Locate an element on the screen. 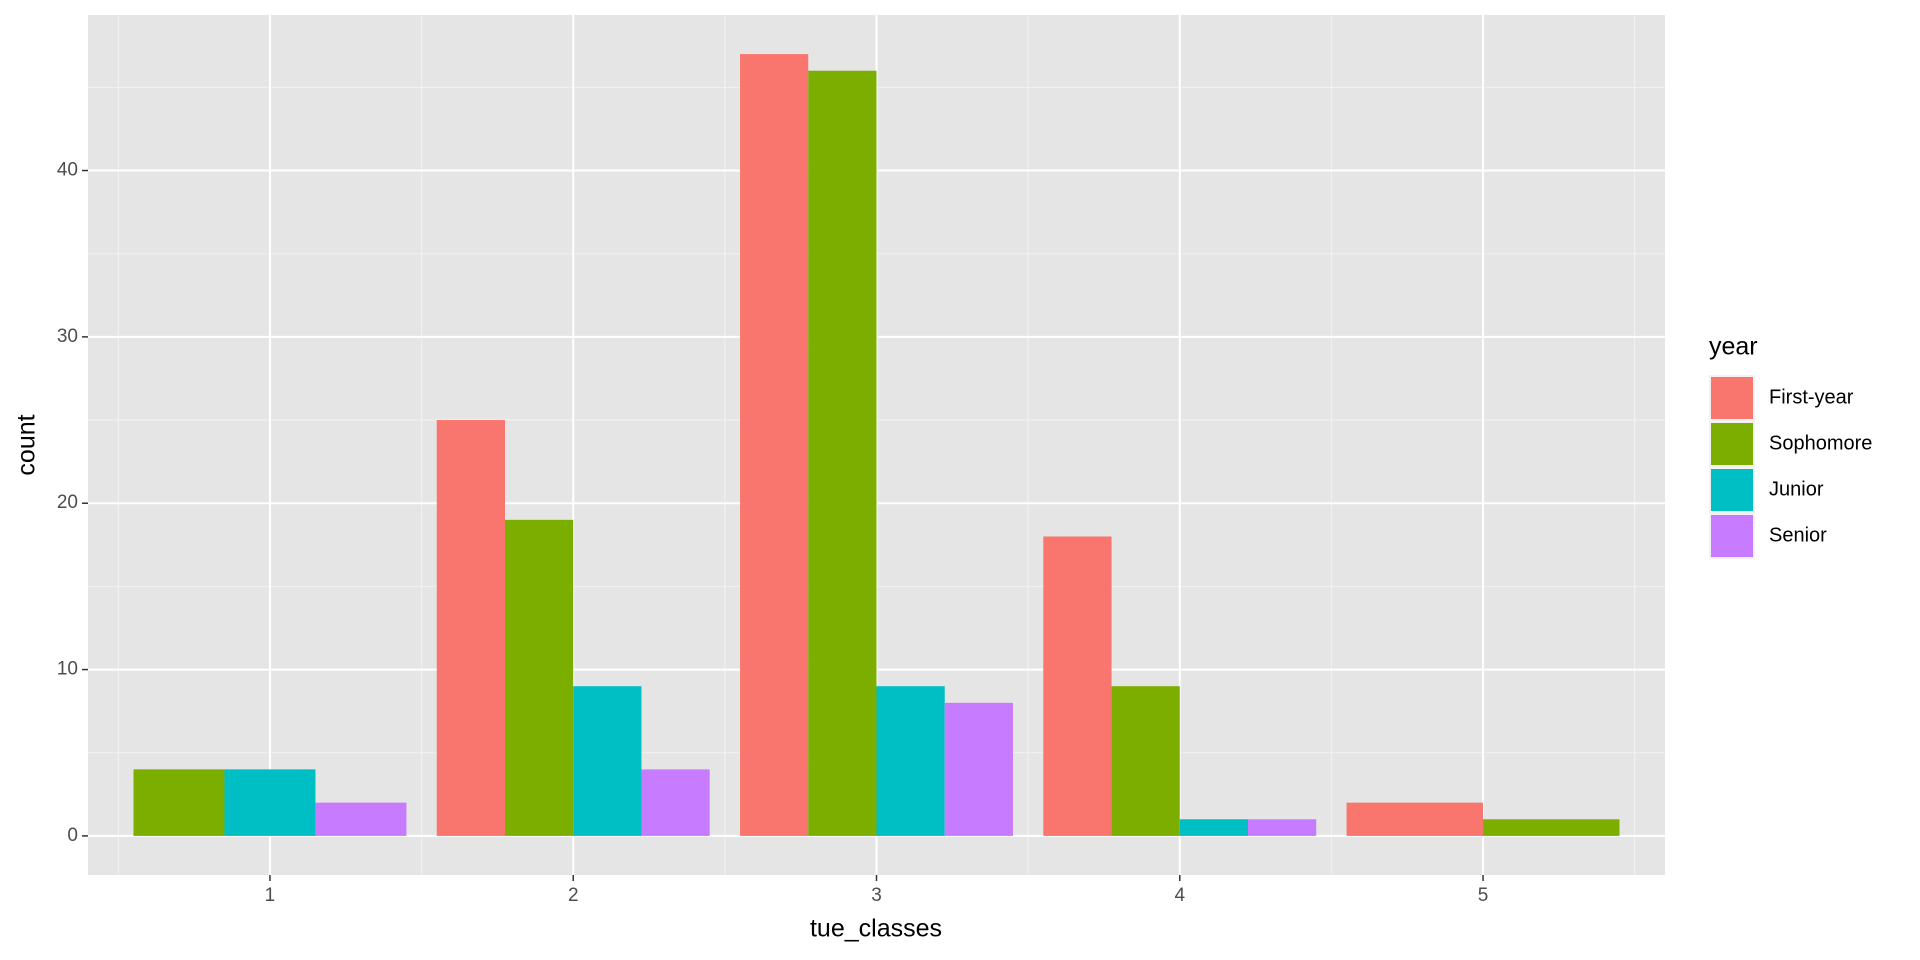 Image resolution: width=1920 pixels, height=960 pixels. legend-label: First-year is located at coordinates (1811, 397).